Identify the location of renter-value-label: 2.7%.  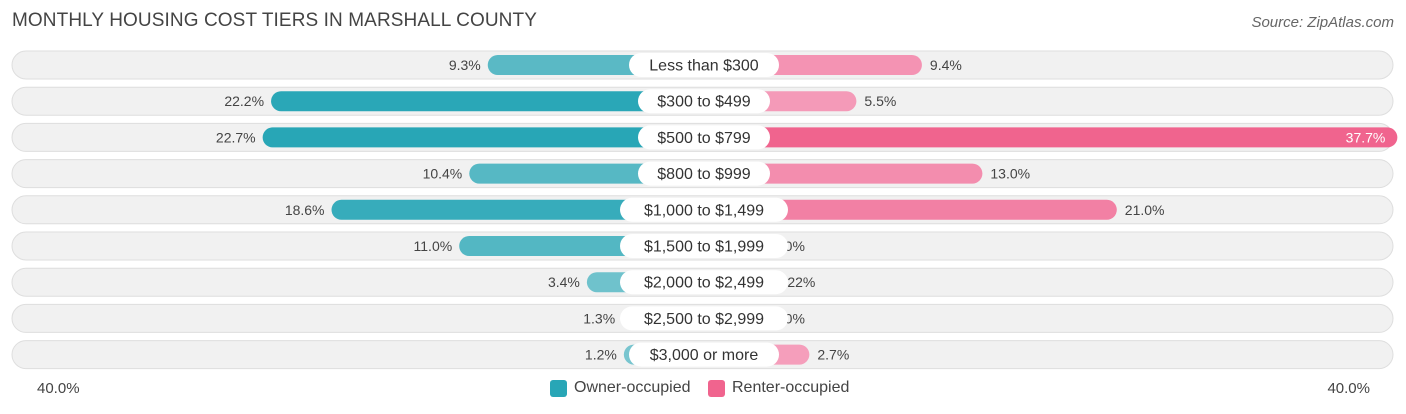
(833, 355).